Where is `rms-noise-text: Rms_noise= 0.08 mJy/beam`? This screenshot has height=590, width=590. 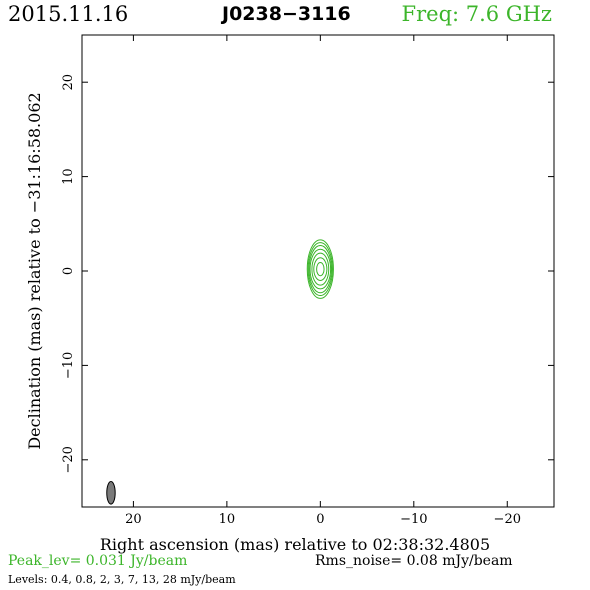 rms-noise-text: Rms_noise= 0.08 mJy/beam is located at coordinates (414, 561).